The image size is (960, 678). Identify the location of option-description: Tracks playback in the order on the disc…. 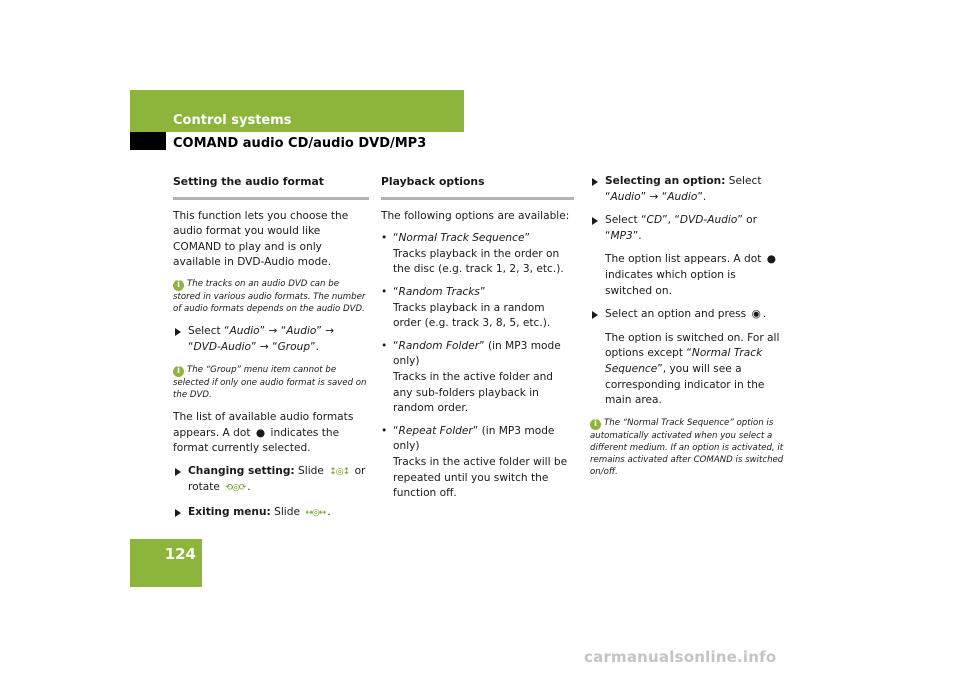
(478, 261).